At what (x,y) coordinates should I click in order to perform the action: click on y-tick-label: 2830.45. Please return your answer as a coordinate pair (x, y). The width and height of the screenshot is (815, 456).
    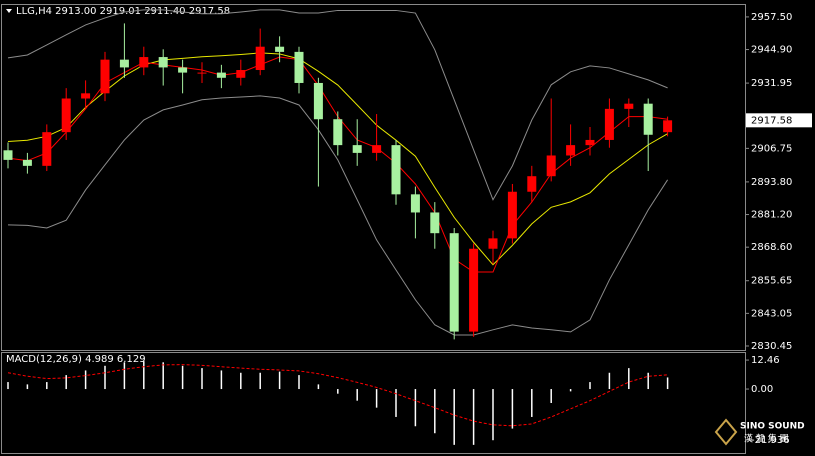
    Looking at the image, I should click on (771, 346).